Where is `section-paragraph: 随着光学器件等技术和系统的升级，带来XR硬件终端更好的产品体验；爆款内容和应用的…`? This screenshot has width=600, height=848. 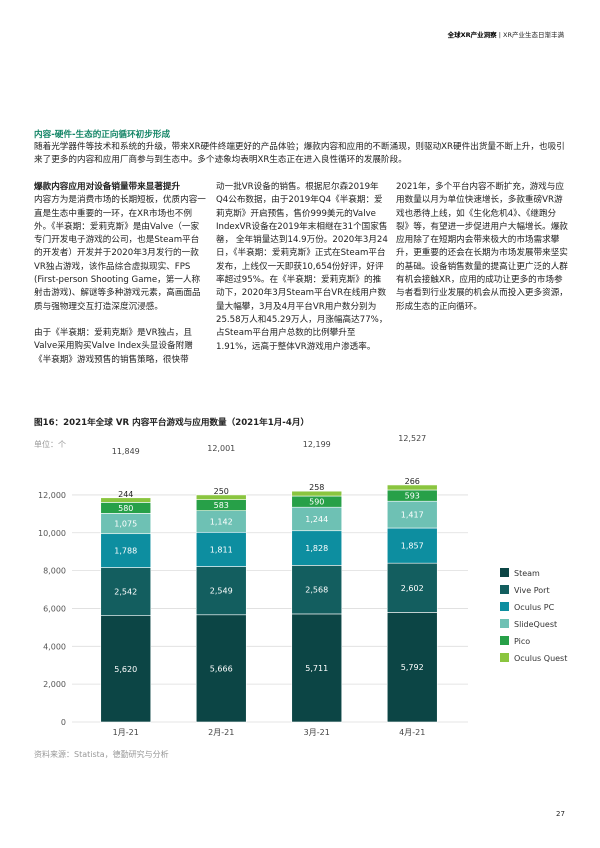 section-paragraph: 随着光学器件等技术和系统的升级，带来XR硬件终端更好的产品体验；爆款内容和应用的… is located at coordinates (299, 154).